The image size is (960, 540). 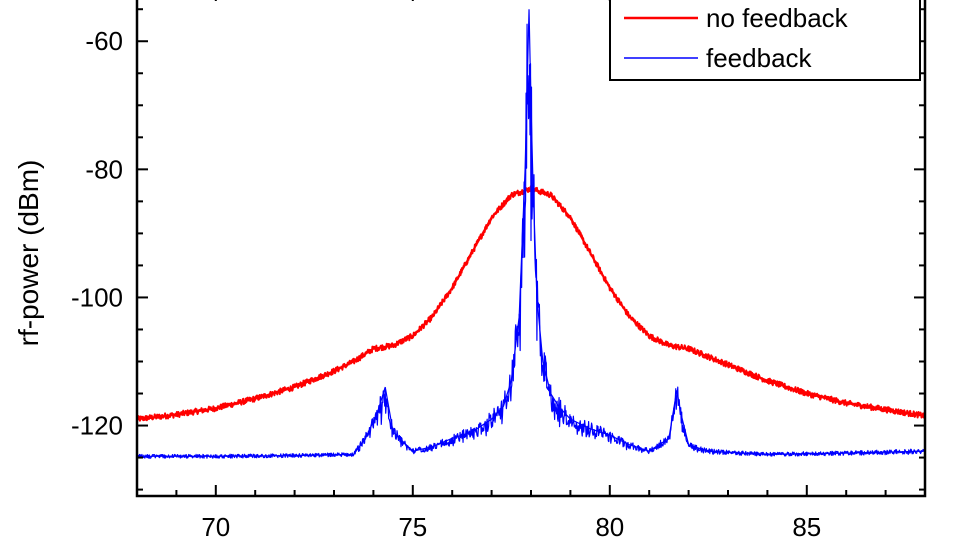 What do you see at coordinates (97, 426) in the screenshot?
I see `y-tick-label: -120` at bounding box center [97, 426].